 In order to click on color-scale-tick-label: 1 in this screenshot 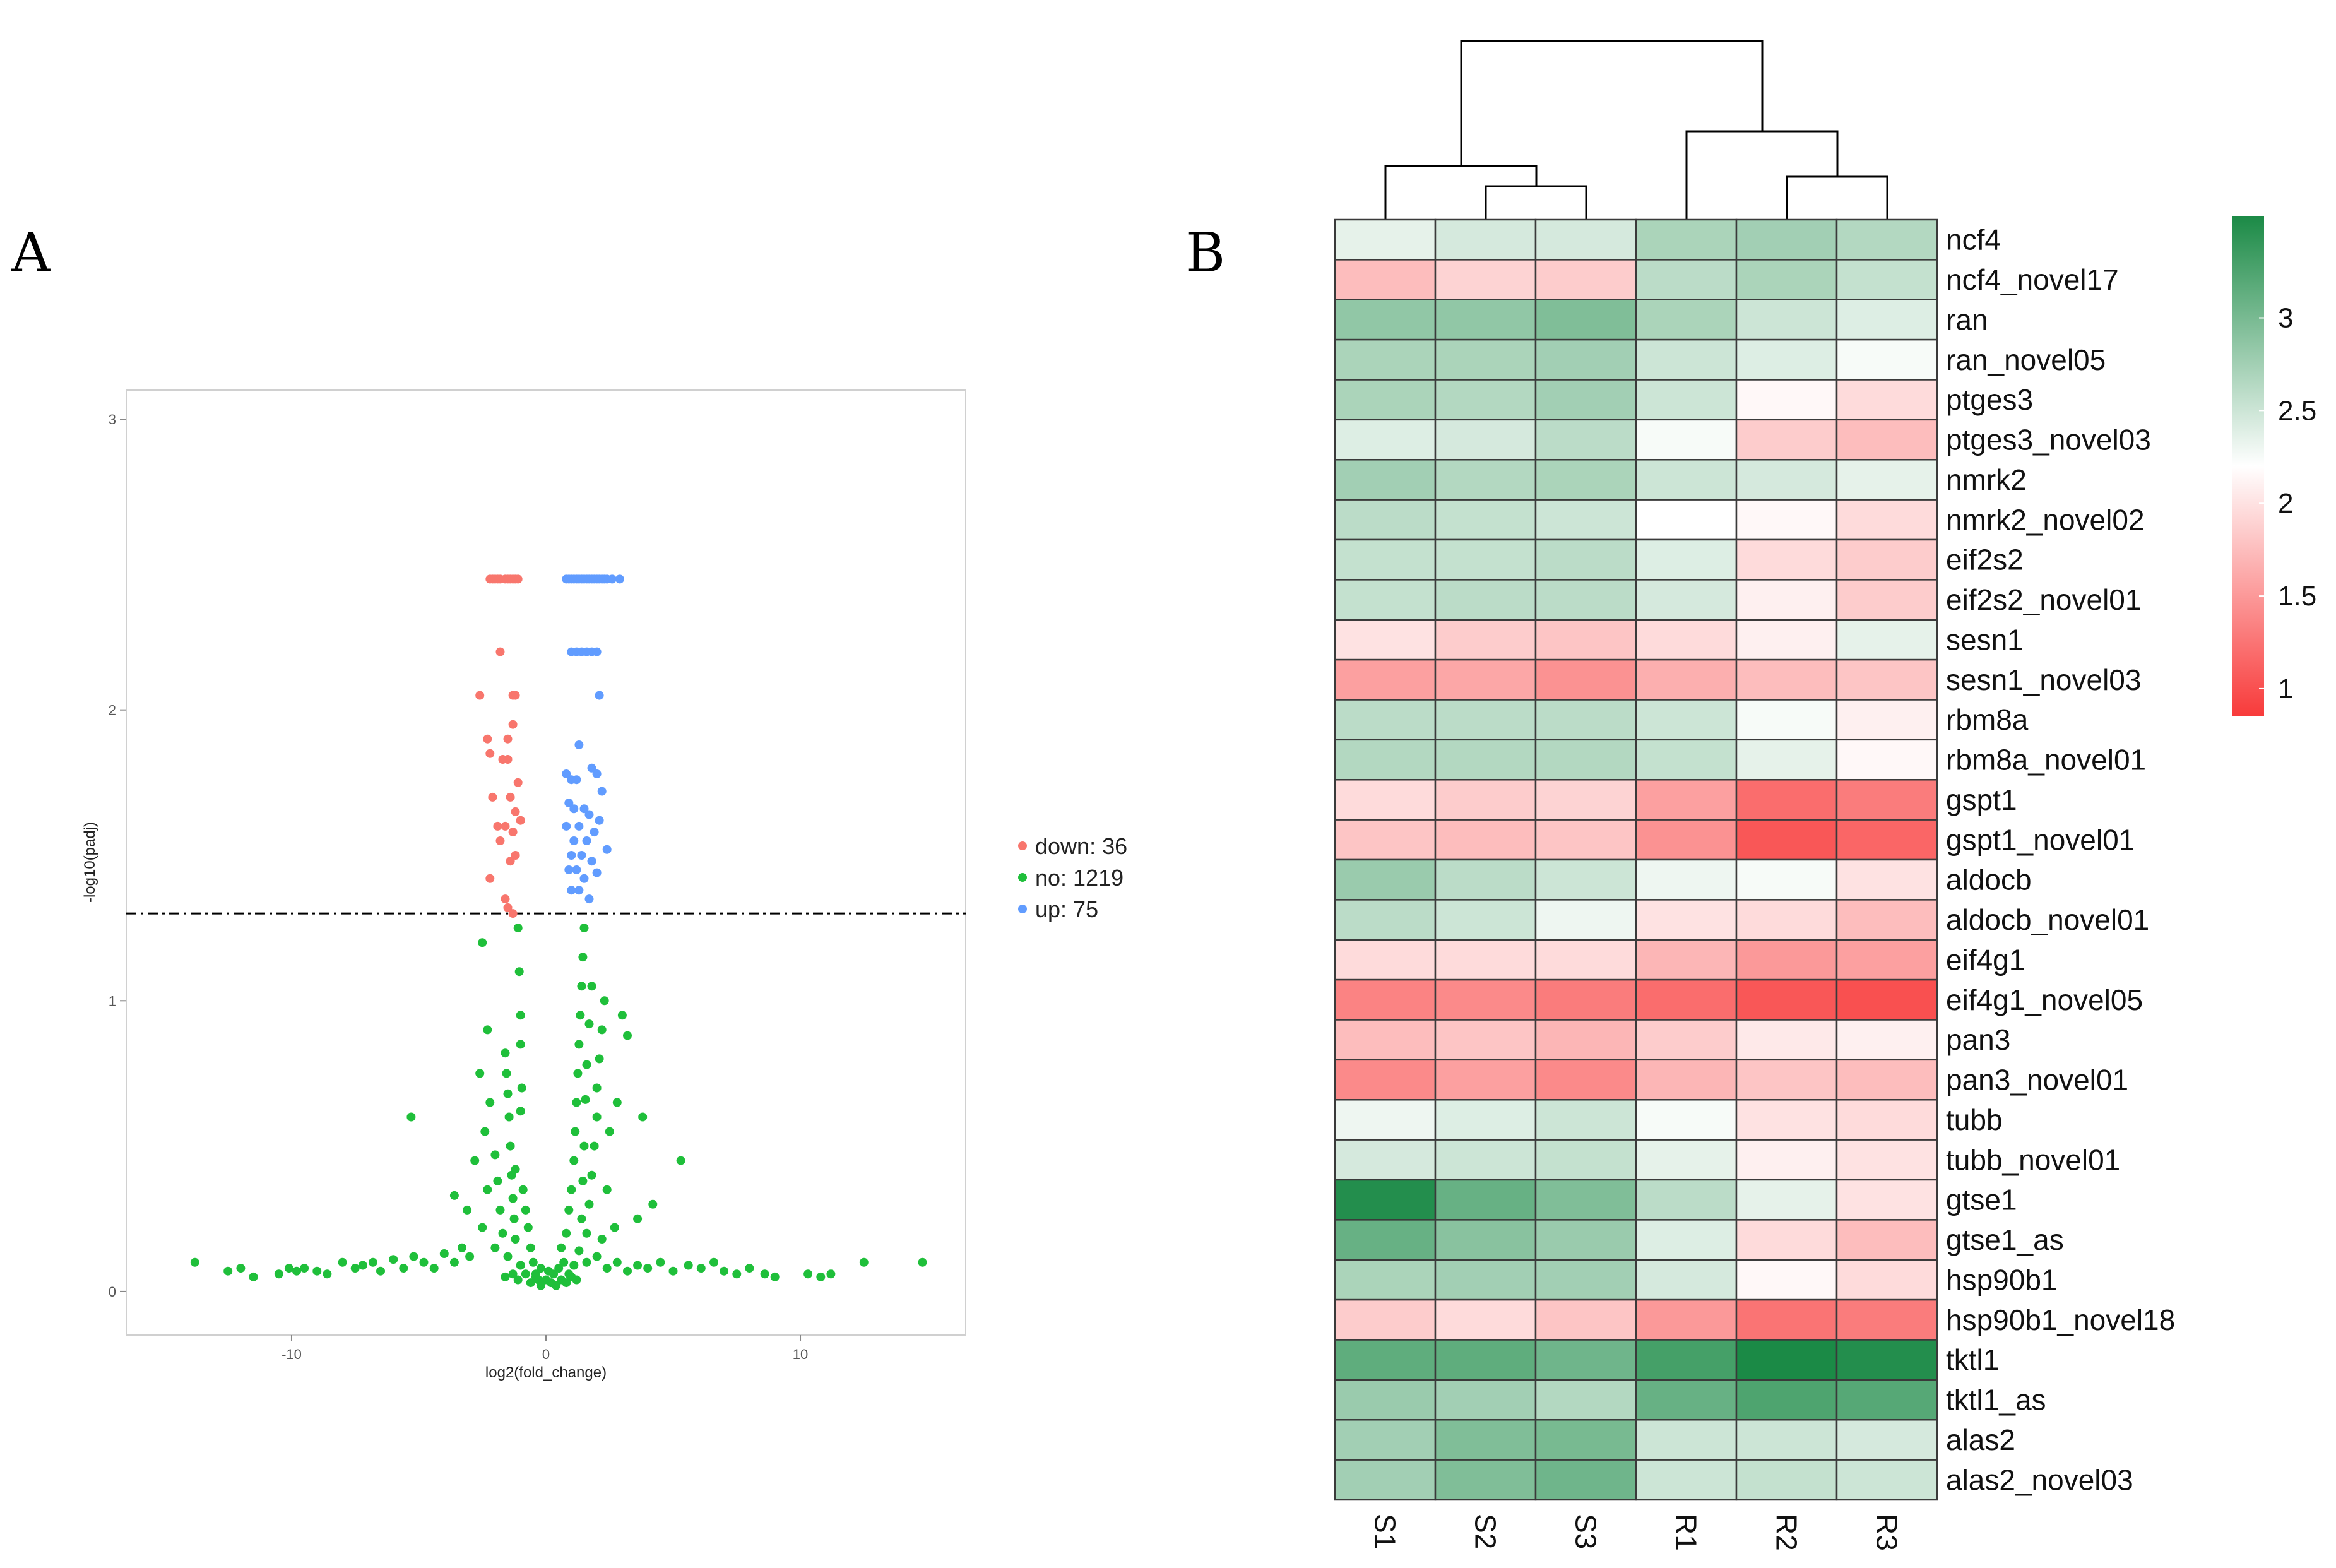, I will do `click(2285, 689)`.